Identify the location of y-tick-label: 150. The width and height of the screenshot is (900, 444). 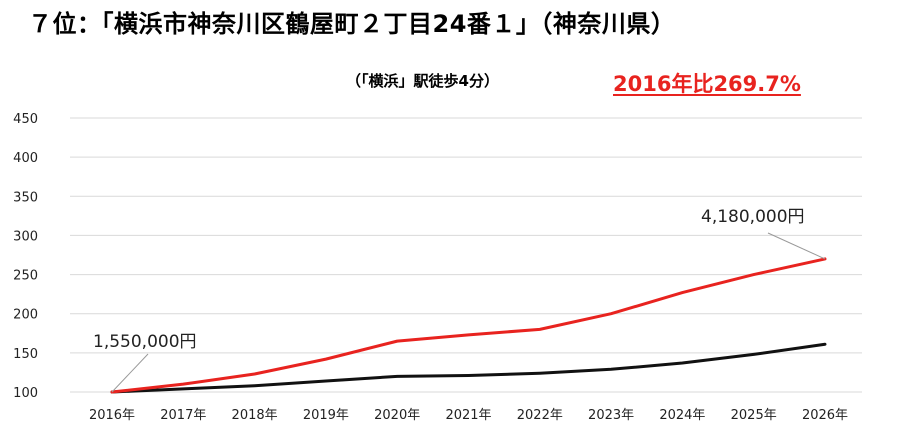
(25, 354).